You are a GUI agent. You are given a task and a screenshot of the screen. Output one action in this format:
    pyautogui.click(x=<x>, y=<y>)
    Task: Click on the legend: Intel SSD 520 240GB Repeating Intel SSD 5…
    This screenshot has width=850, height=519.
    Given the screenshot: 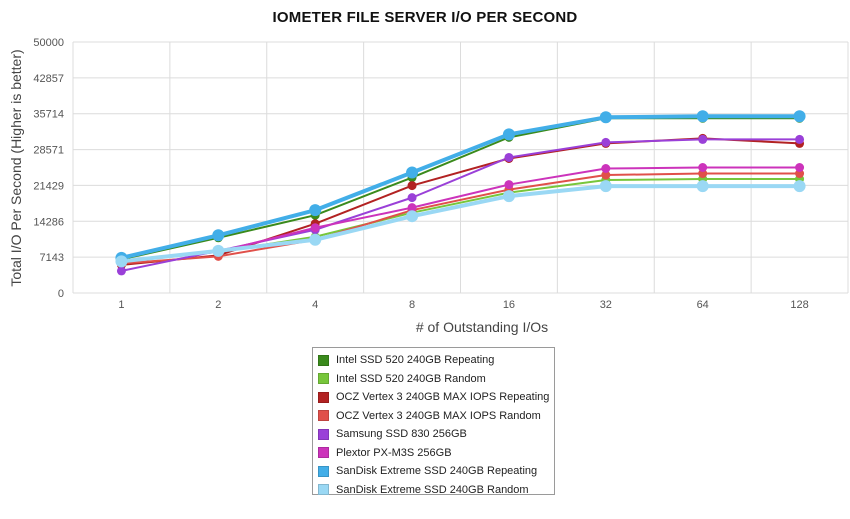 What is the action you would take?
    pyautogui.click(x=433, y=421)
    